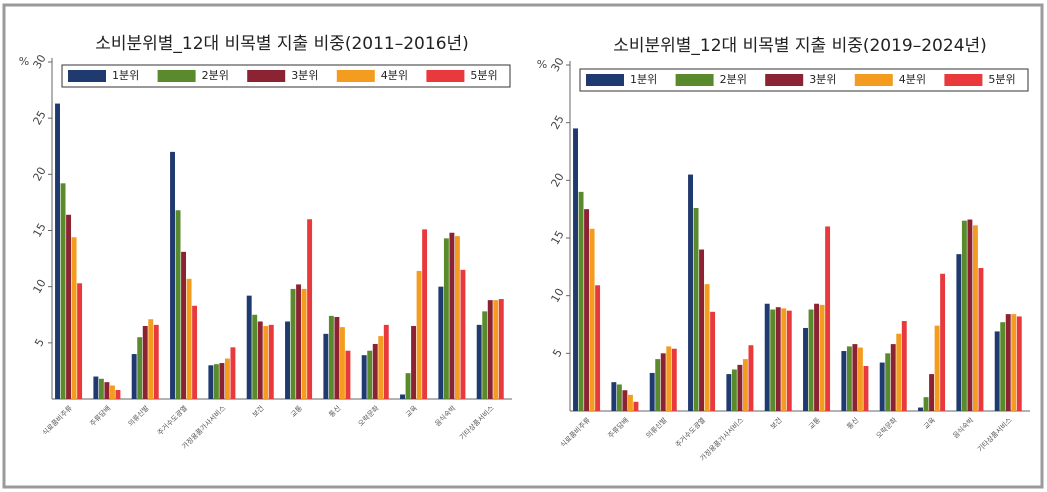 Image resolution: width=1047 pixels, height=492 pixels. I want to click on y-tick-label: 20, so click(39, 174).